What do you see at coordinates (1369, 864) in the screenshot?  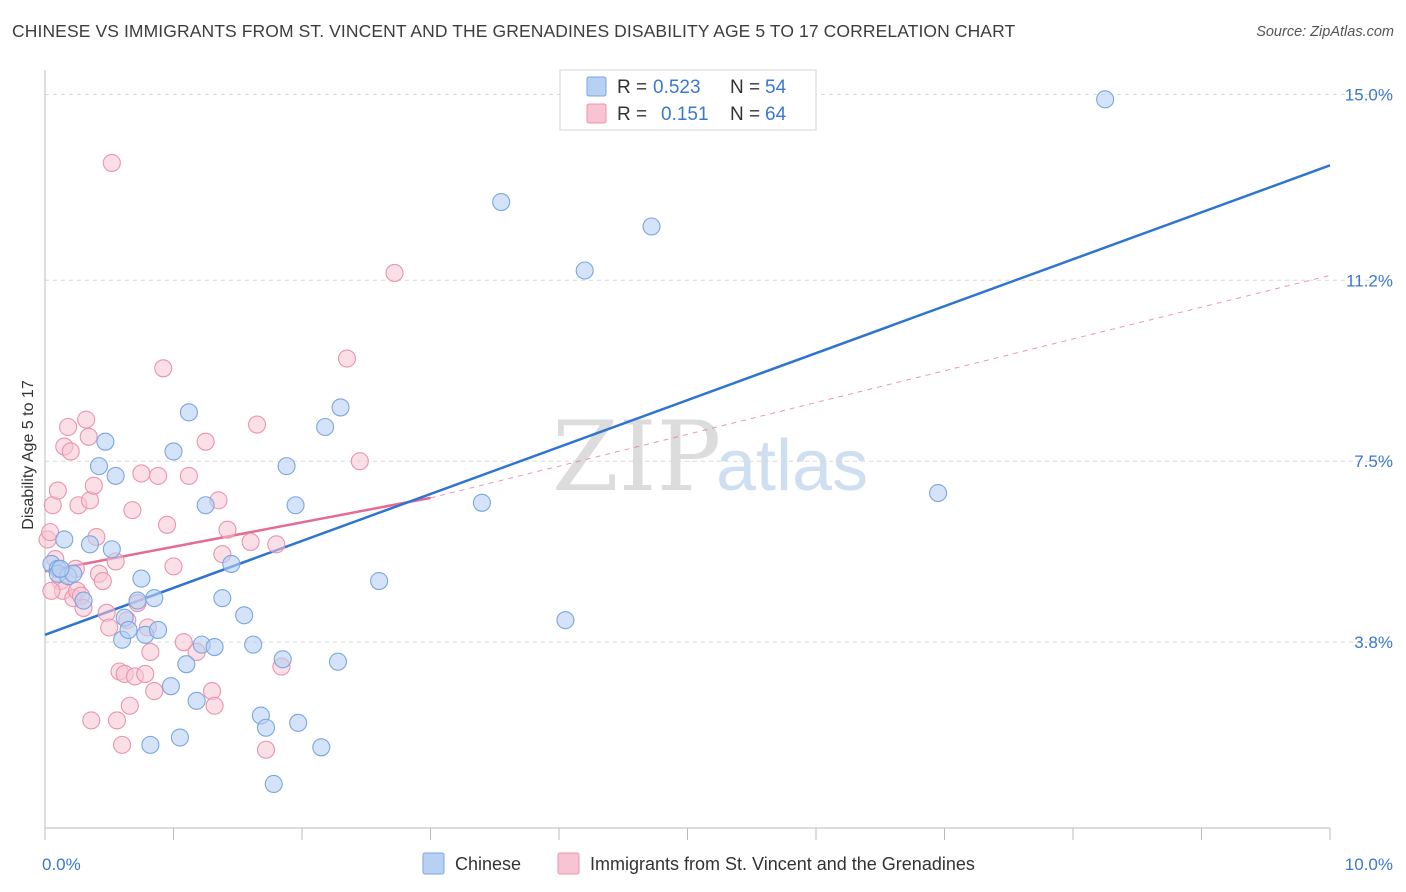 I see `x-tick-label: 10.0%` at bounding box center [1369, 864].